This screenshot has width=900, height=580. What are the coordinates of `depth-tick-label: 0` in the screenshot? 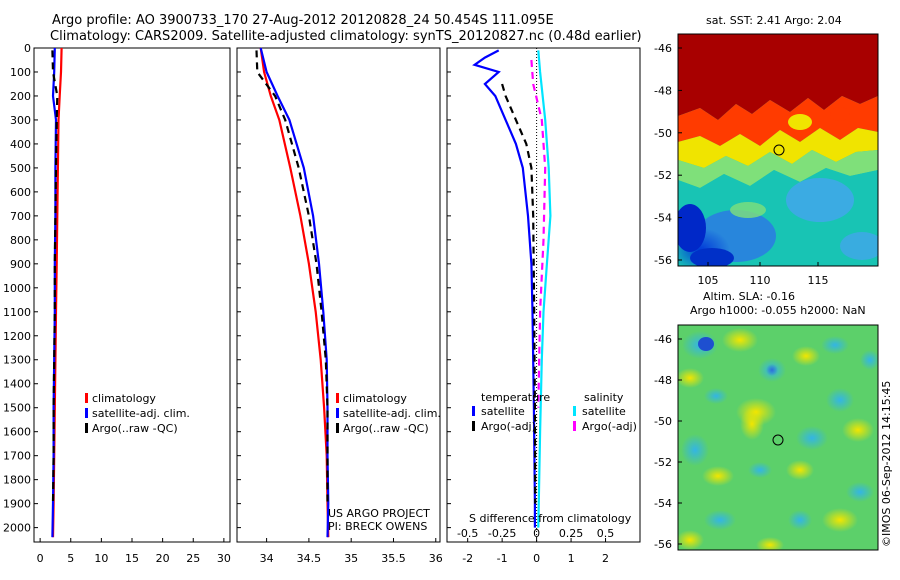 It's located at (27, 48).